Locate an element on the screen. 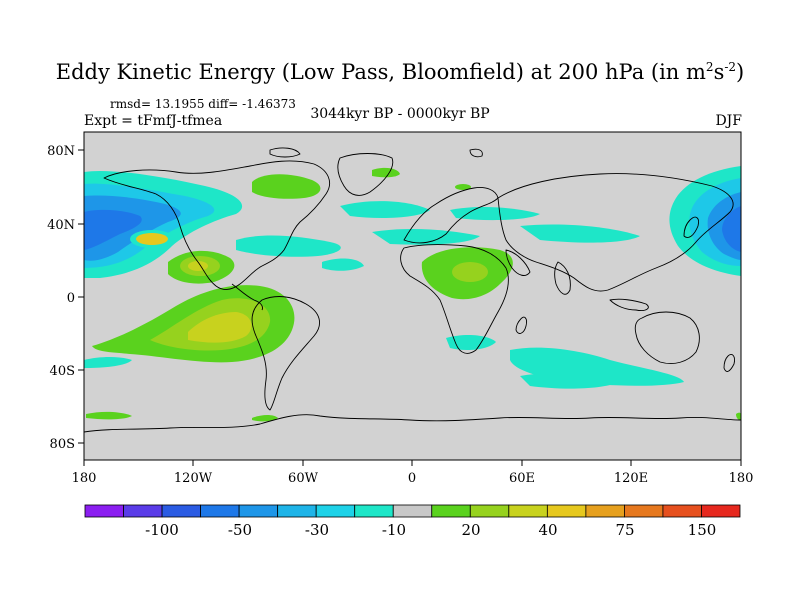 The image size is (800, 600). lon-label-60e: 60E is located at coordinates (522, 478).